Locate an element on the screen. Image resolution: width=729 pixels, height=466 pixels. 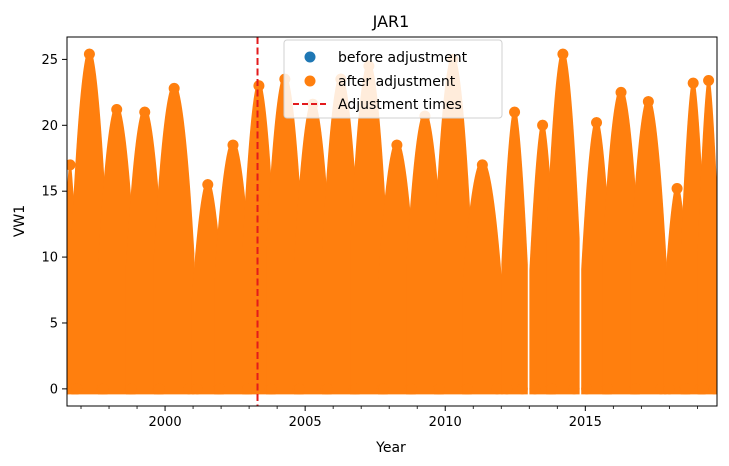
x-tick-label-2005: 2005 is located at coordinates (305, 422).